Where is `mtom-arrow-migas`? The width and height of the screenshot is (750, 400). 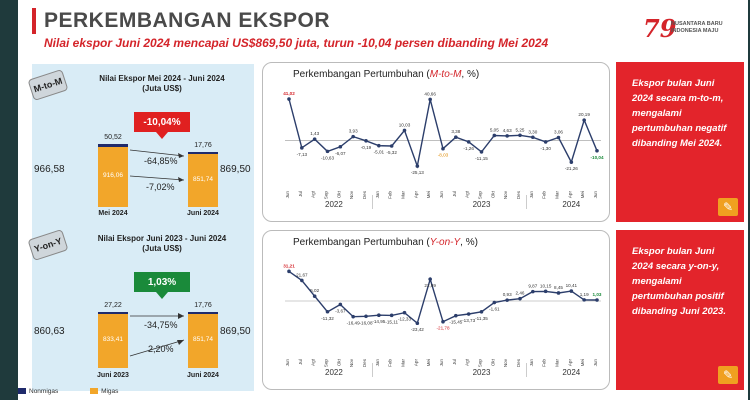
mtom-arrow-migas is located at coordinates (157, 178).